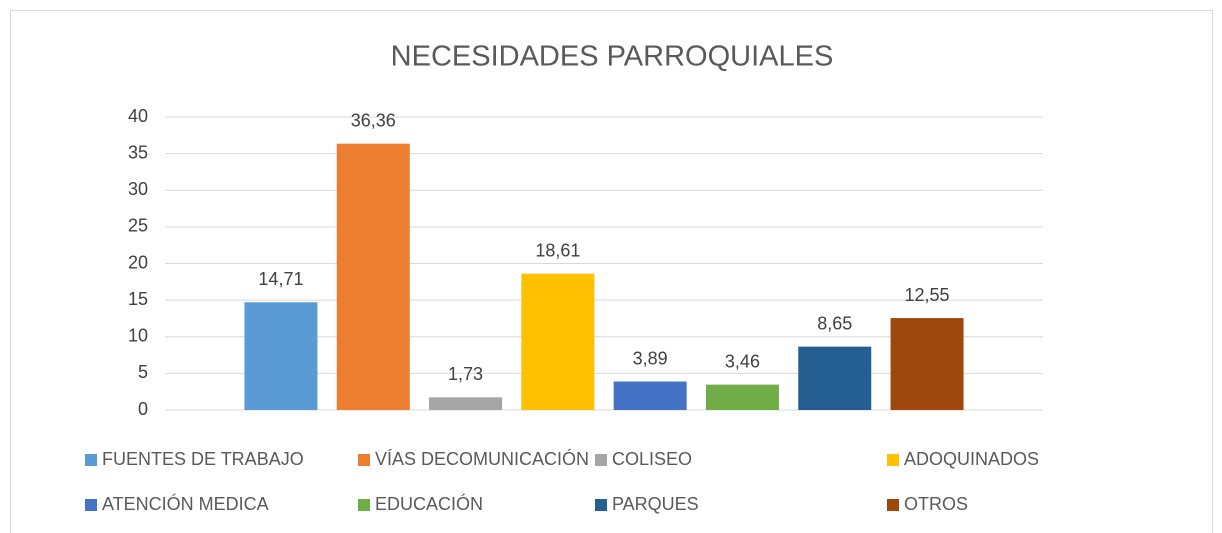 This screenshot has width=1222, height=533. What do you see at coordinates (834, 323) in the screenshot?
I see `data-label: 8,65` at bounding box center [834, 323].